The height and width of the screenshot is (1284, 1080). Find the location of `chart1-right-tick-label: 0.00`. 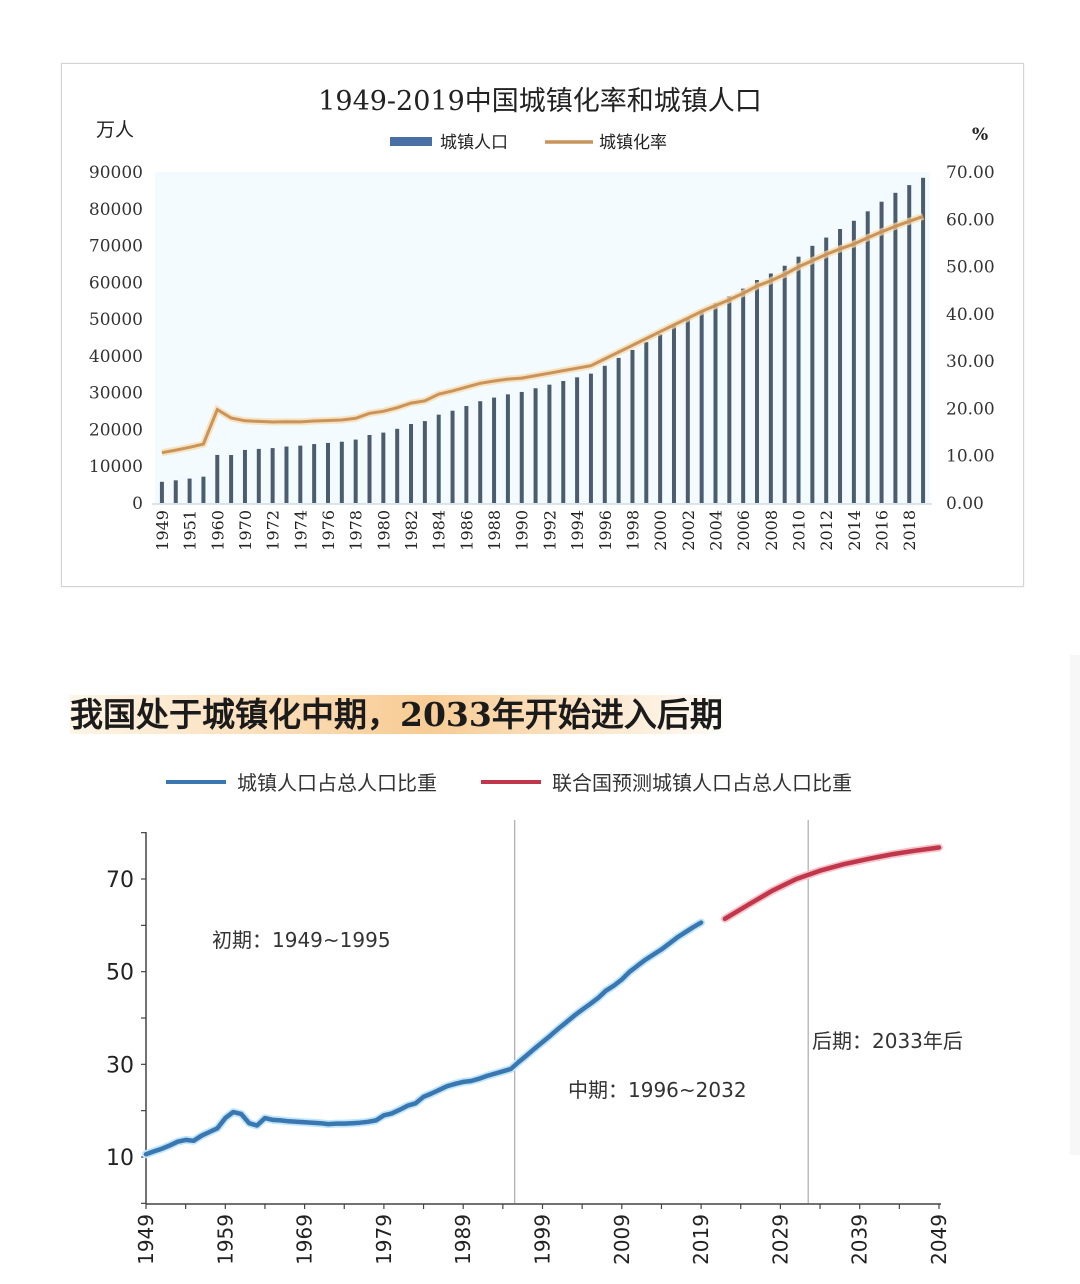

chart1-right-tick-label: 0.00 is located at coordinates (965, 504).